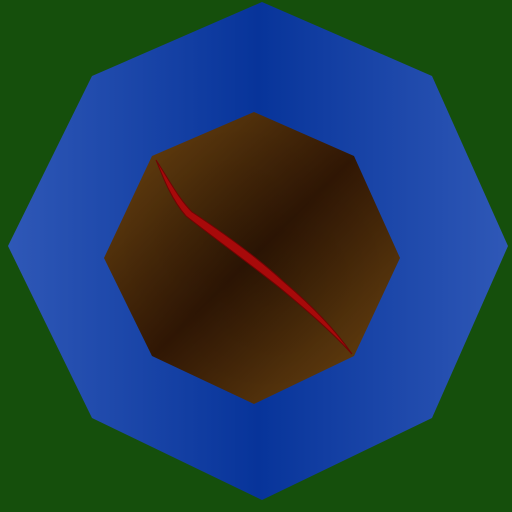 This screenshot has width=512, height=512. I want to click on fissure-crack, so click(254, 257).